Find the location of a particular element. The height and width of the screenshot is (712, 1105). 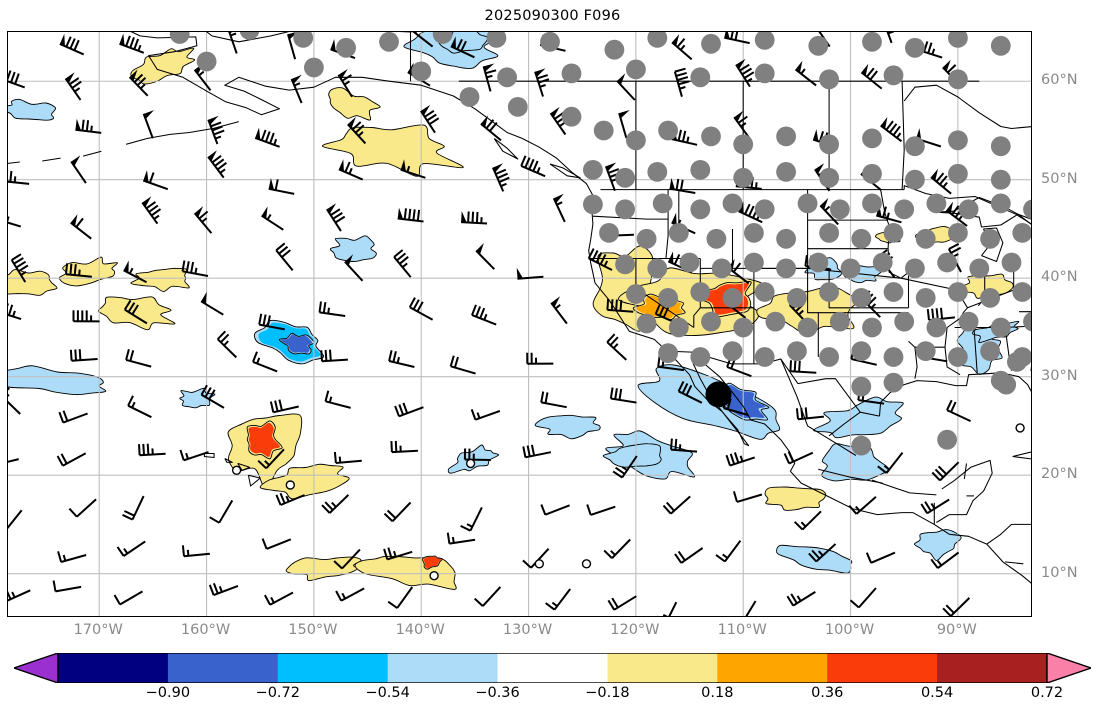

longitude-tick-label: 100°W is located at coordinates (849, 630).